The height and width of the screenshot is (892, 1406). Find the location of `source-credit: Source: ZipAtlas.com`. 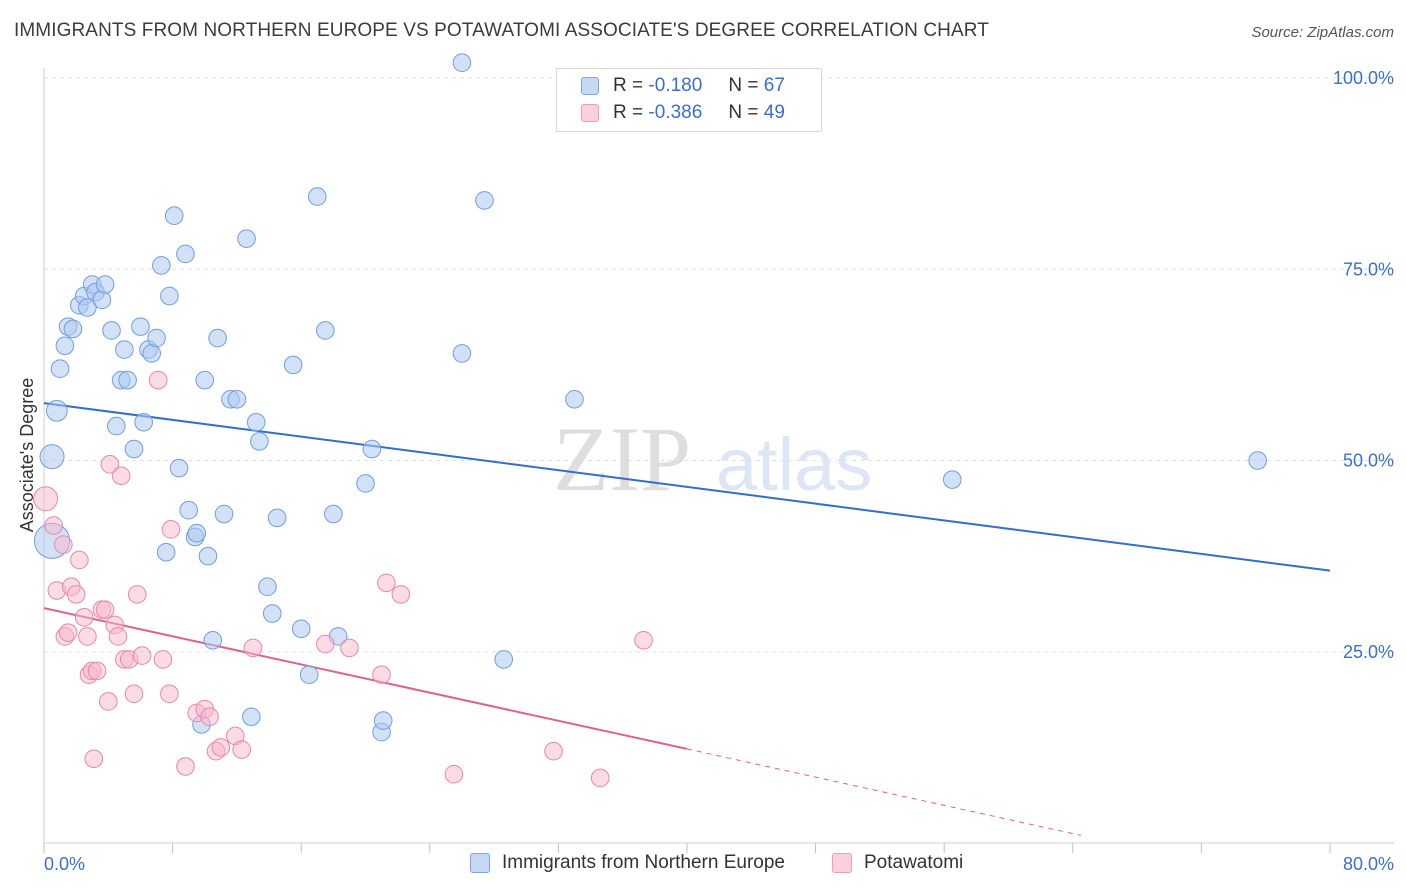

source-credit: Source: ZipAtlas.com is located at coordinates (1322, 32).